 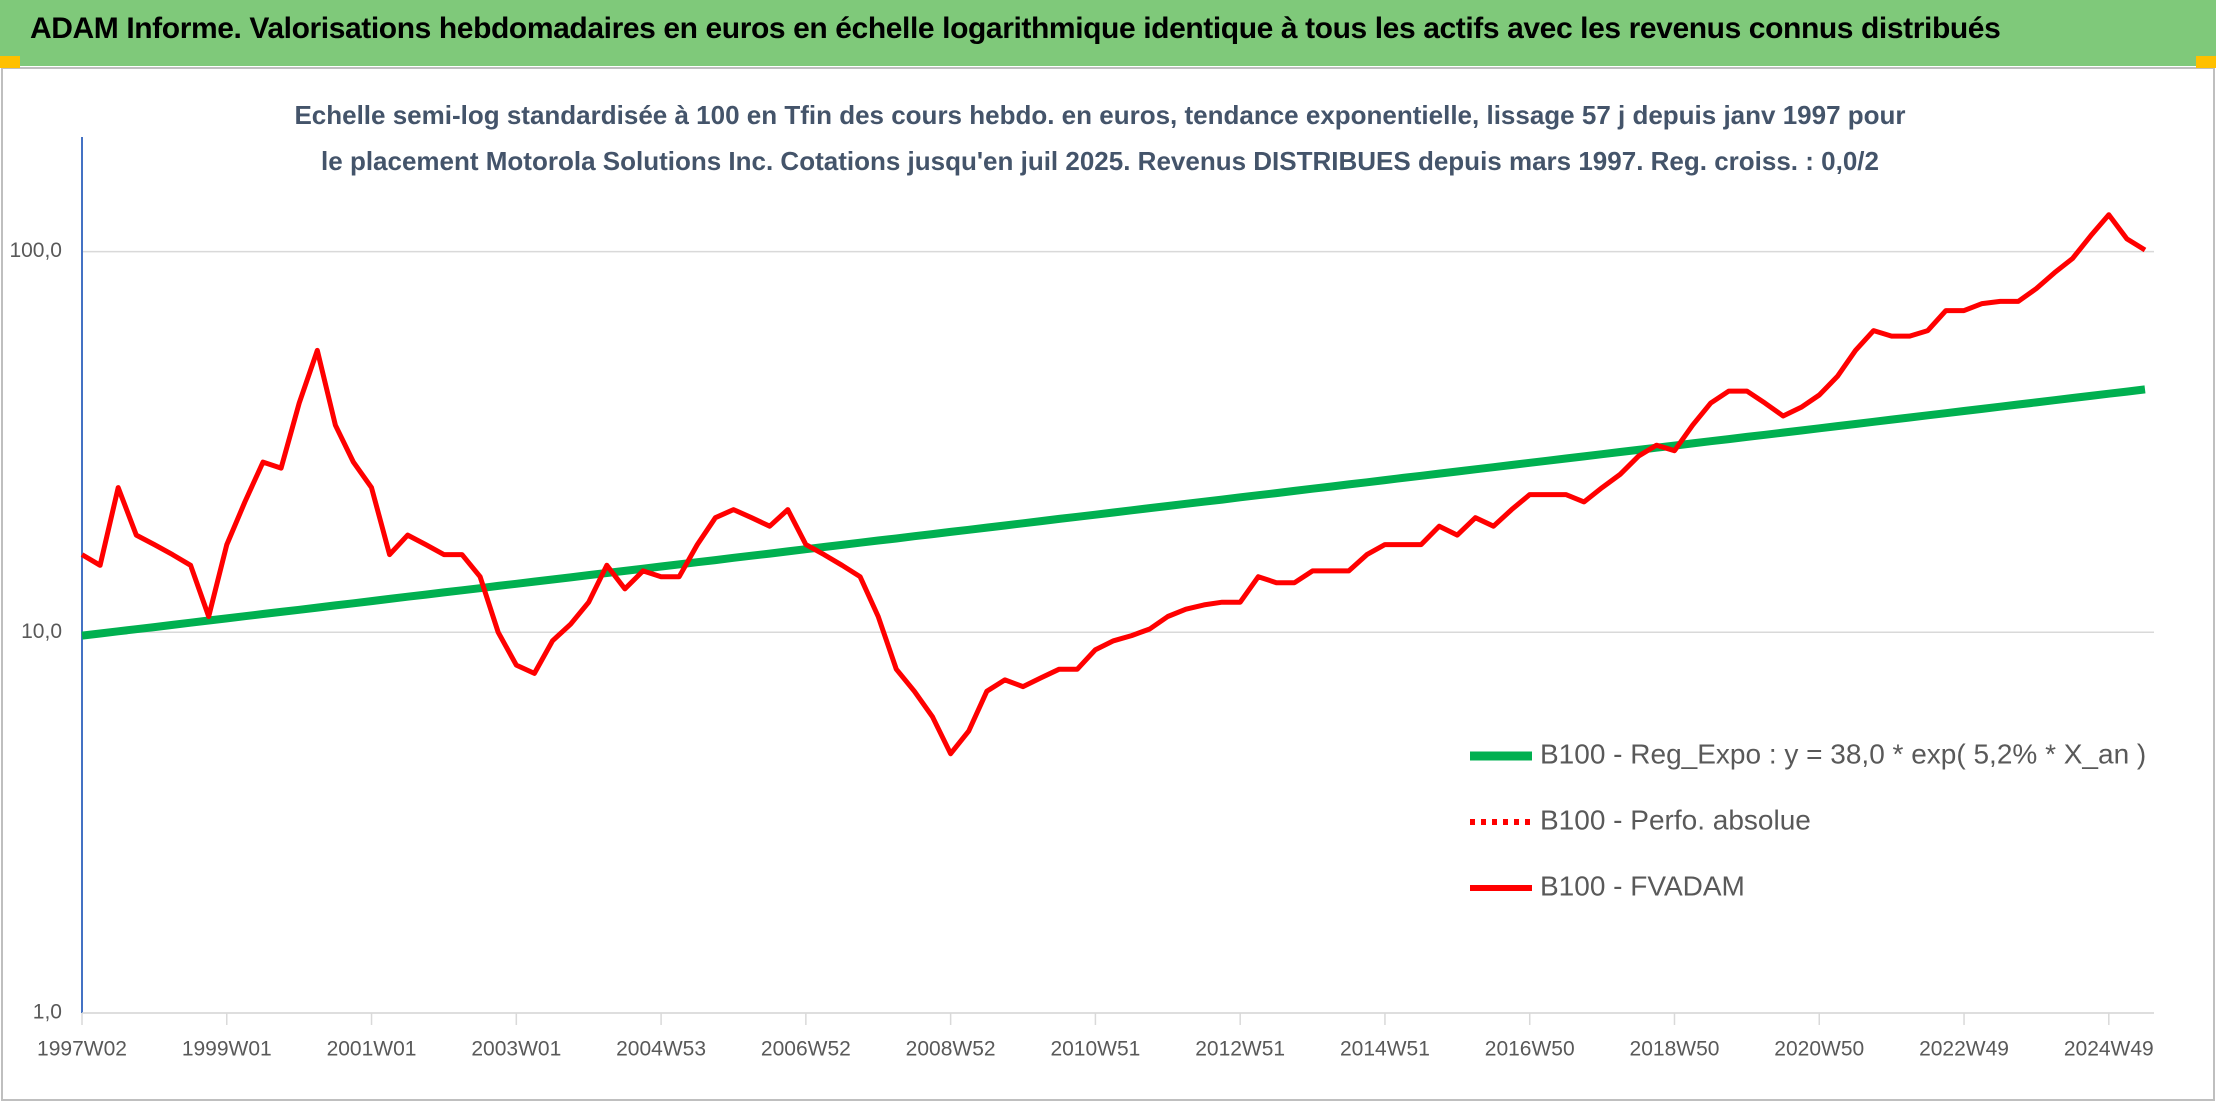 I want to click on x-tick-label: 2001W01, so click(x=372, y=1049).